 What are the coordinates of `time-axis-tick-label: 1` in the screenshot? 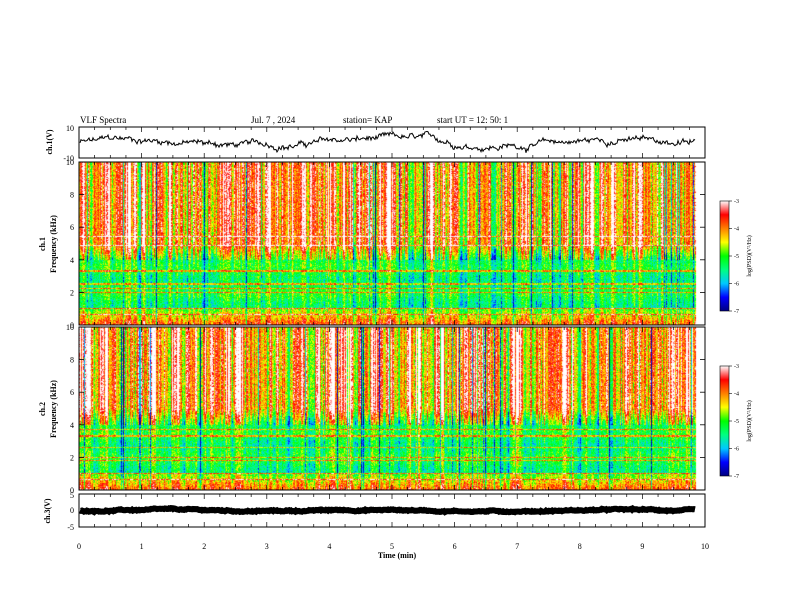 It's located at (142, 546).